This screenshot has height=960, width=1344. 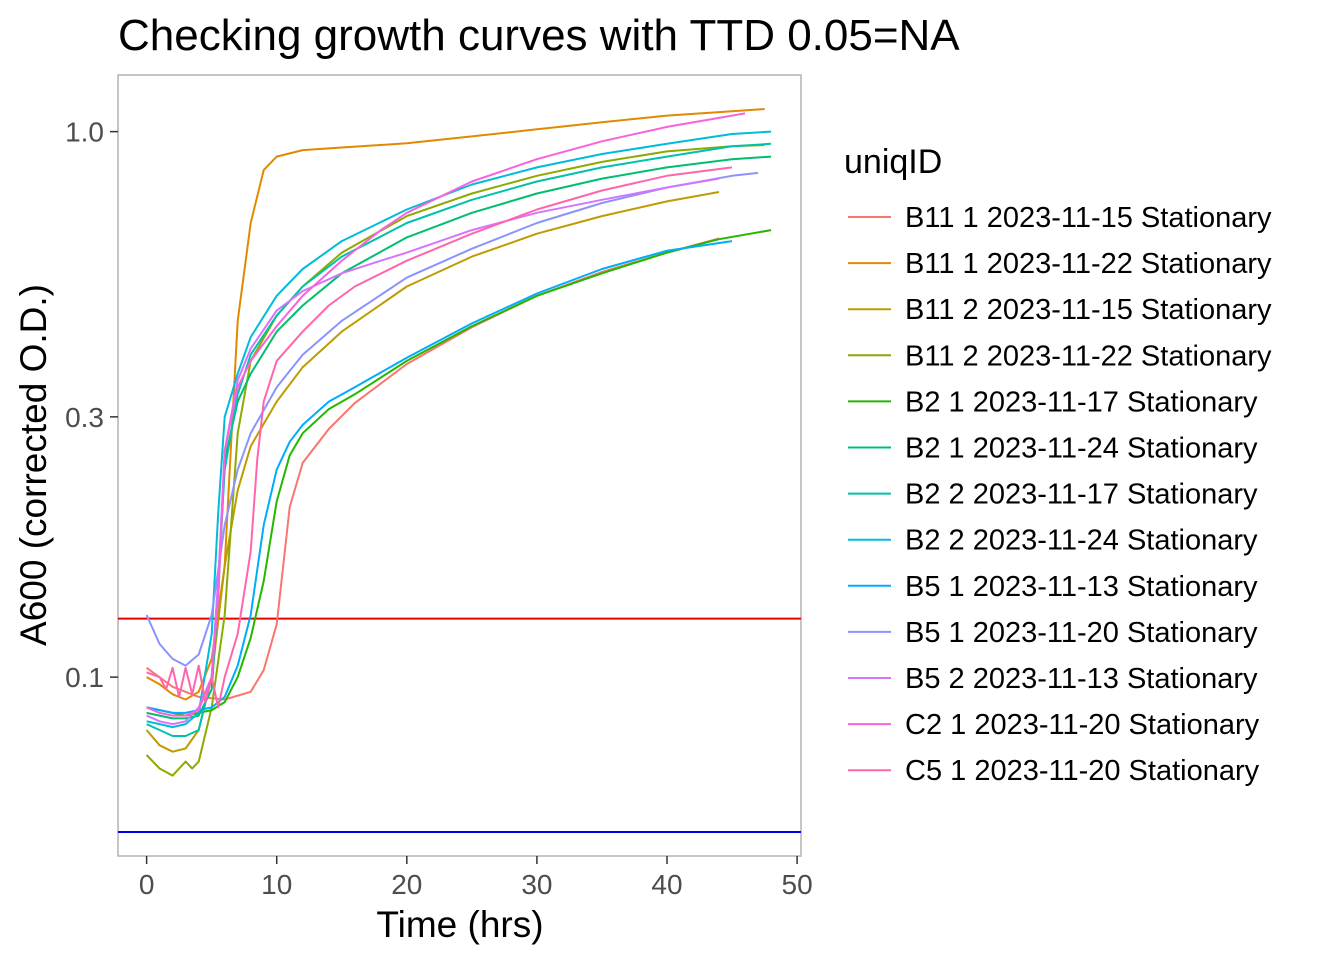 I want to click on legend-label-9: B5 1 2023-11-13 Stationary, so click(x=1081, y=587).